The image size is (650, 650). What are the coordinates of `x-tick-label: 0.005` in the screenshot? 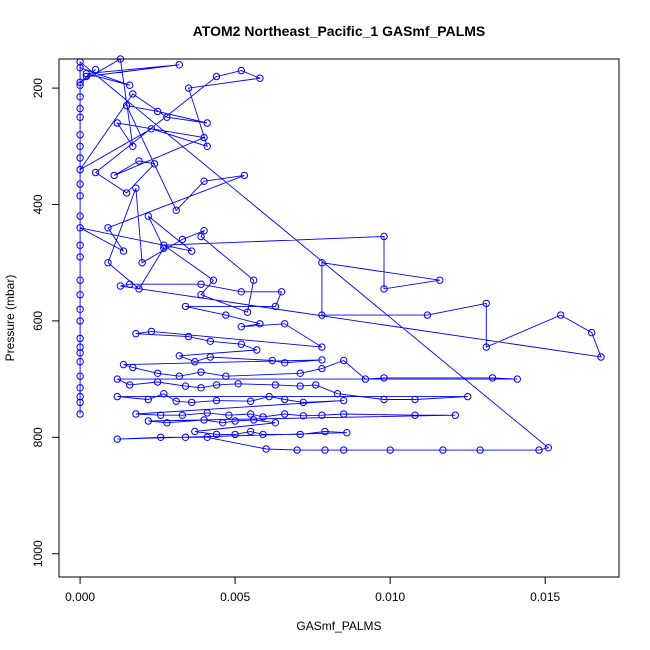 It's located at (235, 597).